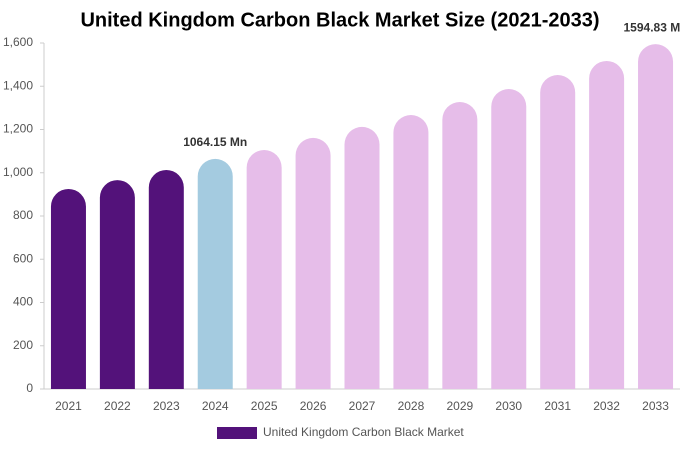 The height and width of the screenshot is (450, 680). What do you see at coordinates (655, 406) in the screenshot?
I see `x-tick-label: 2033` at bounding box center [655, 406].